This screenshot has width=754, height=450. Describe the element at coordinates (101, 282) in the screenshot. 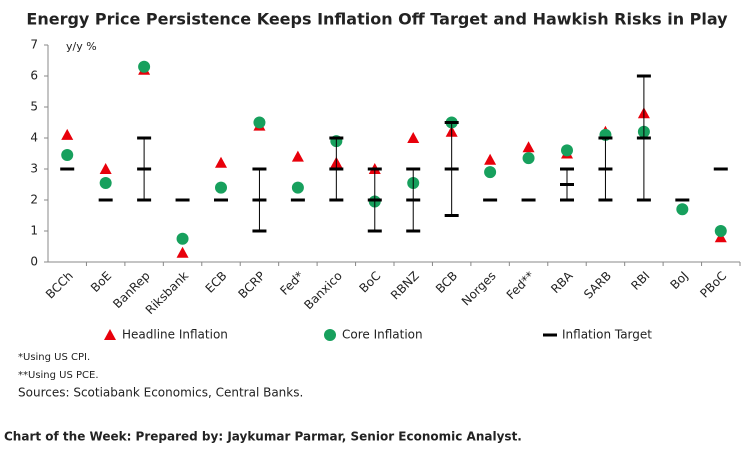

I see `x-tick-label: BoE` at that location.